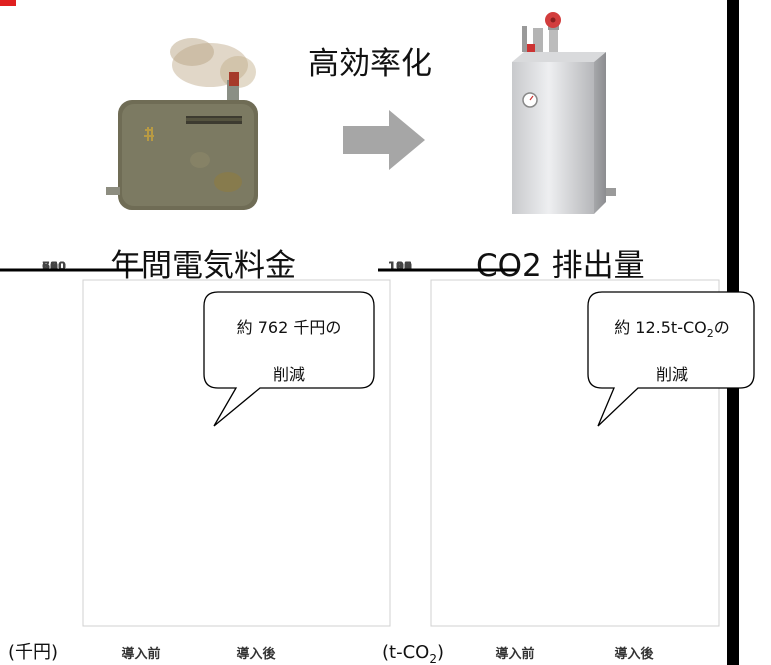 This screenshot has width=771, height=665. I want to click on chart1-callout-line1: 約 762 千円の, so click(289, 327).